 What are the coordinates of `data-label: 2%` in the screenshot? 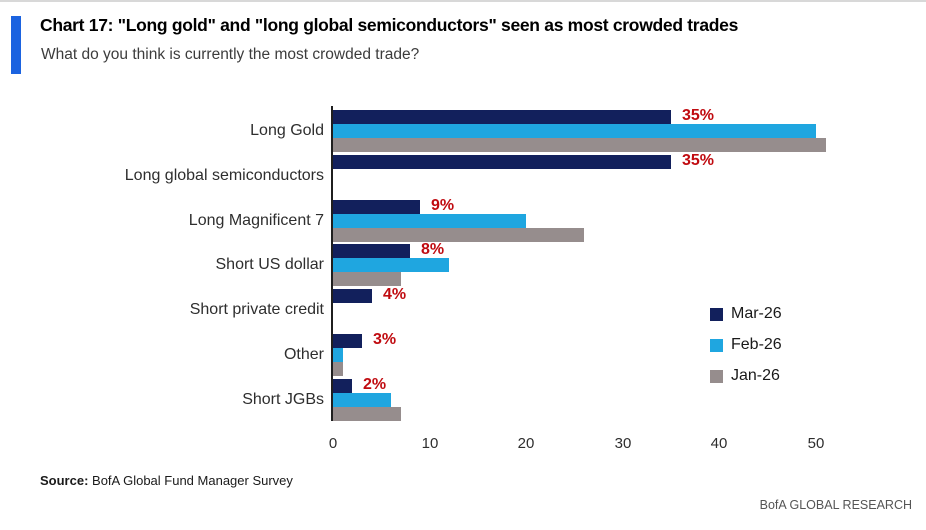 It's located at (375, 384).